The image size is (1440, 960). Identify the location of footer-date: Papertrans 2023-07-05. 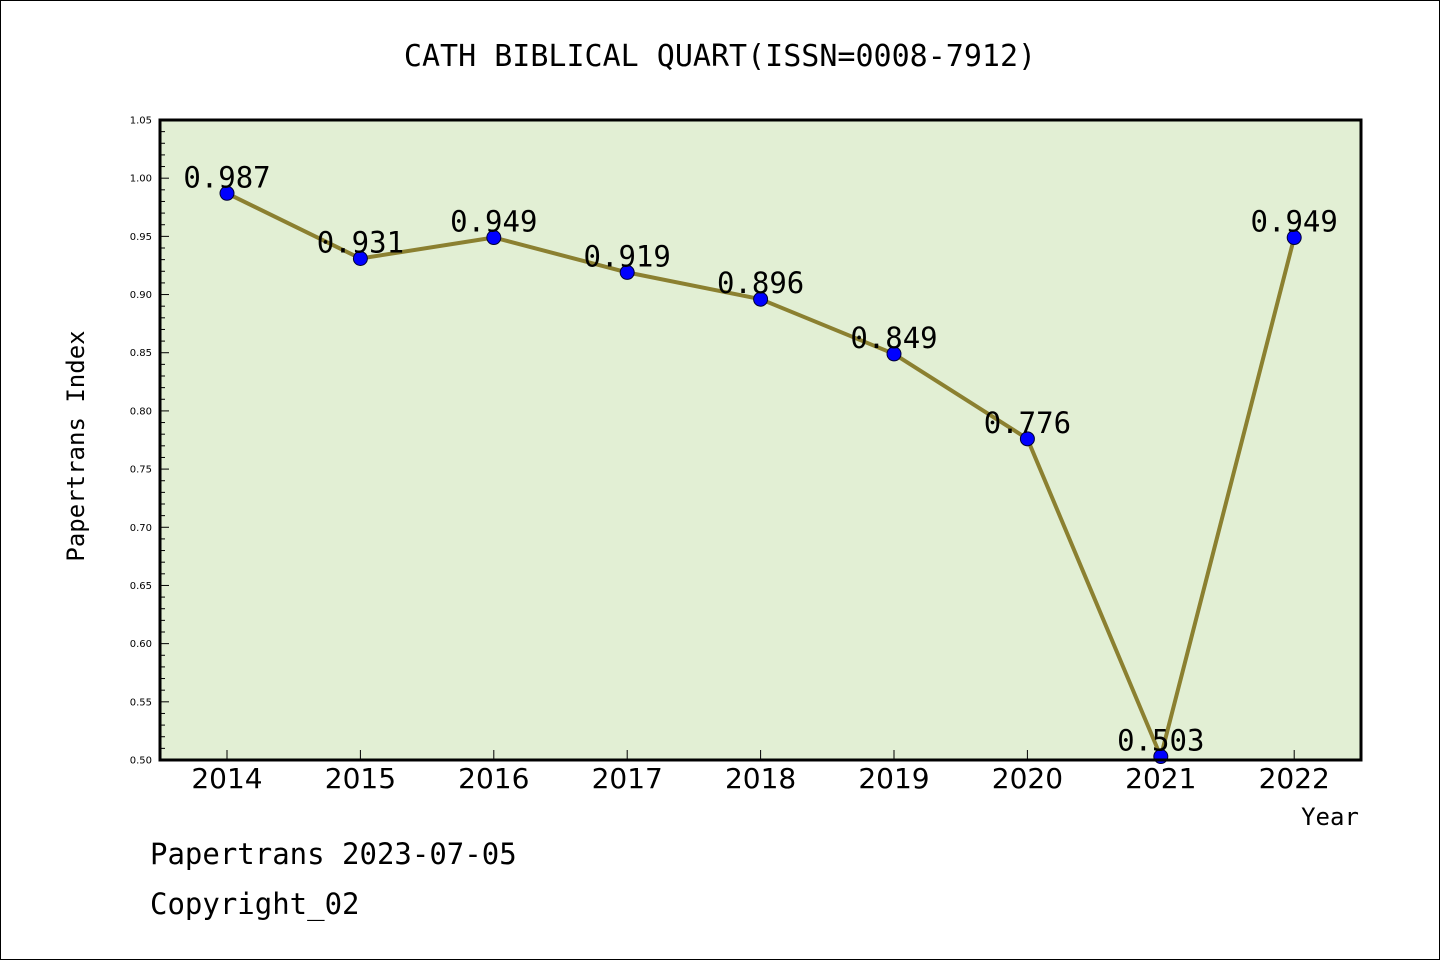
(333, 854).